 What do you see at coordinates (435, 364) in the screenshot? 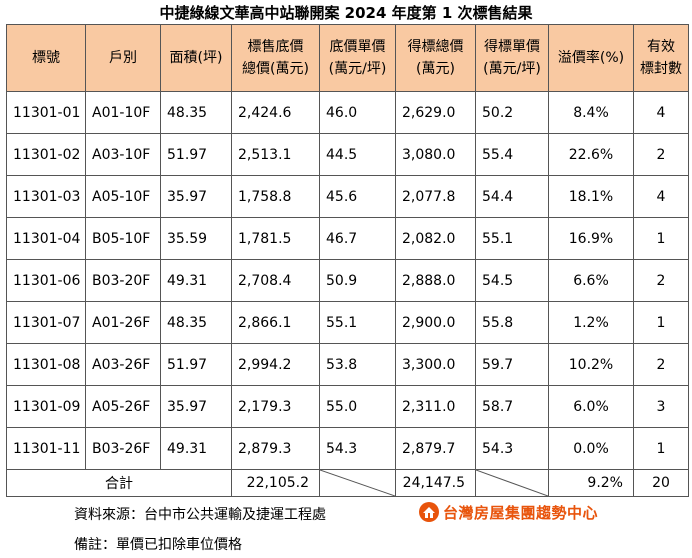
I see `winning-total-price: 3,300.0` at bounding box center [435, 364].